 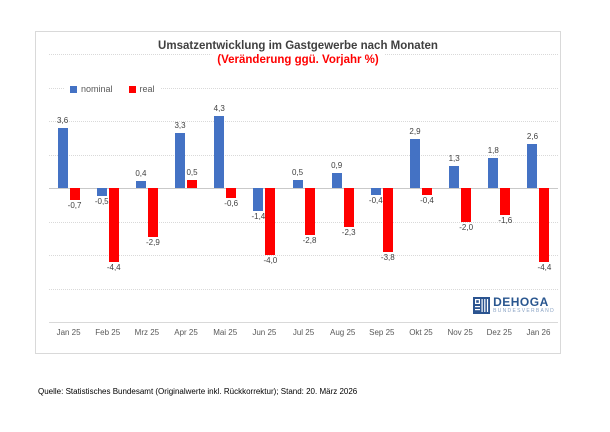 I want to click on bar-value-label: 1,3, so click(x=454, y=159).